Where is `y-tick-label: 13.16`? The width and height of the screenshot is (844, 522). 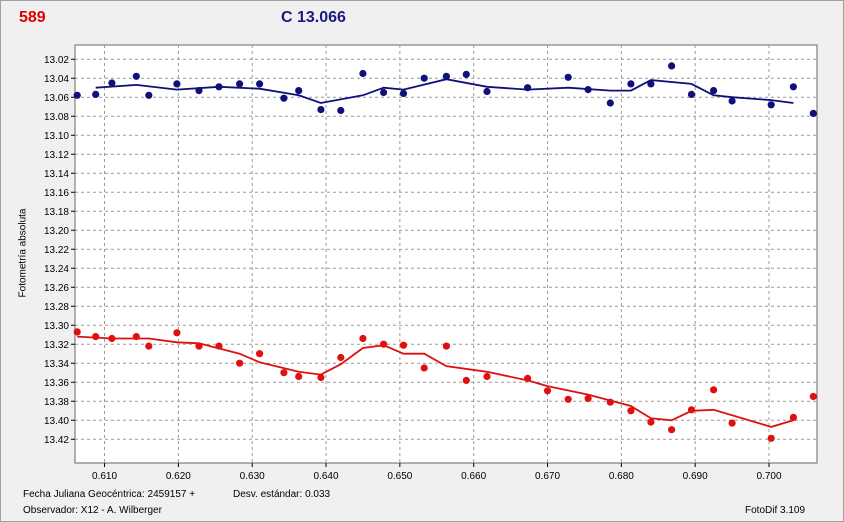 y-tick-label: 13.16 is located at coordinates (56, 193).